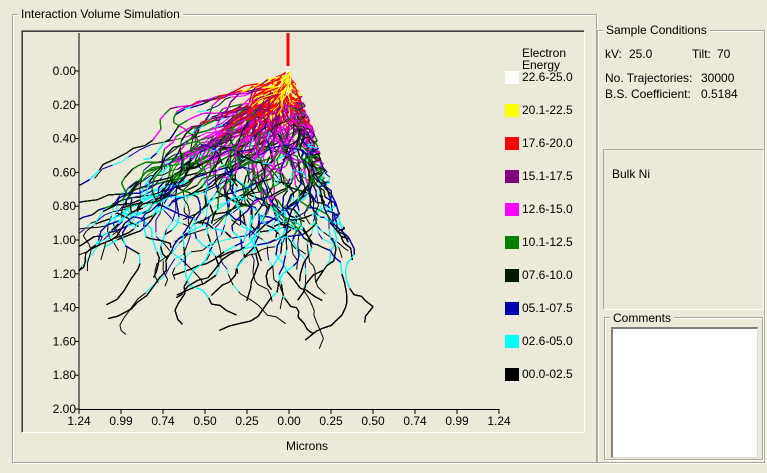  What do you see at coordinates (100, 14) in the screenshot?
I see `simulation-group-title: Interaction Volume Simulation` at bounding box center [100, 14].